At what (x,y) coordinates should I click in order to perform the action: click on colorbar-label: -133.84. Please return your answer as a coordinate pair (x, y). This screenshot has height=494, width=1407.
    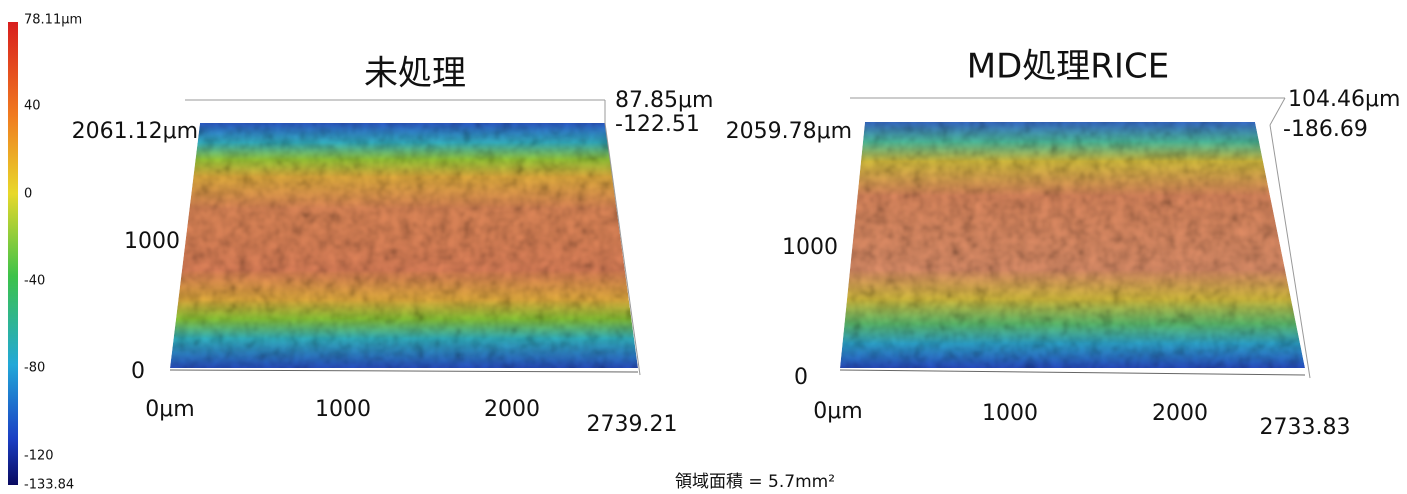
    Looking at the image, I should click on (49, 485).